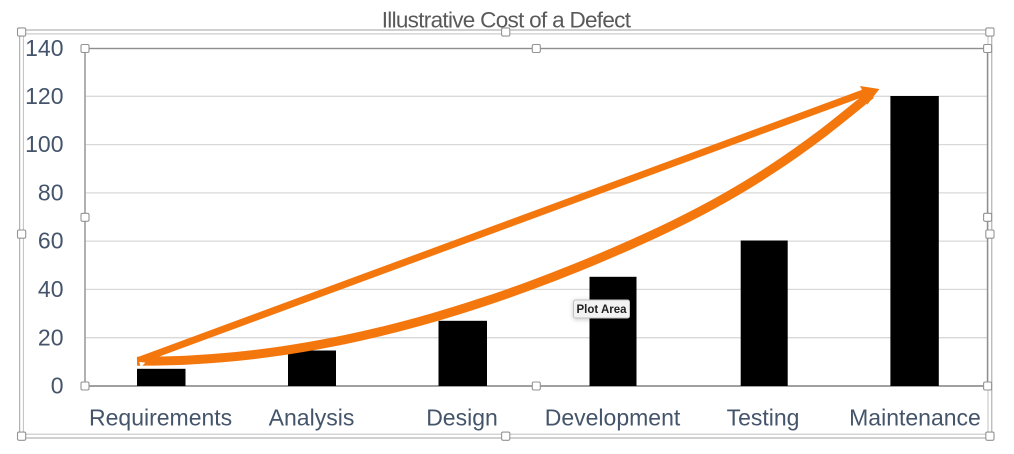 The height and width of the screenshot is (454, 1014). I want to click on svg-text: 20, so click(51, 337).